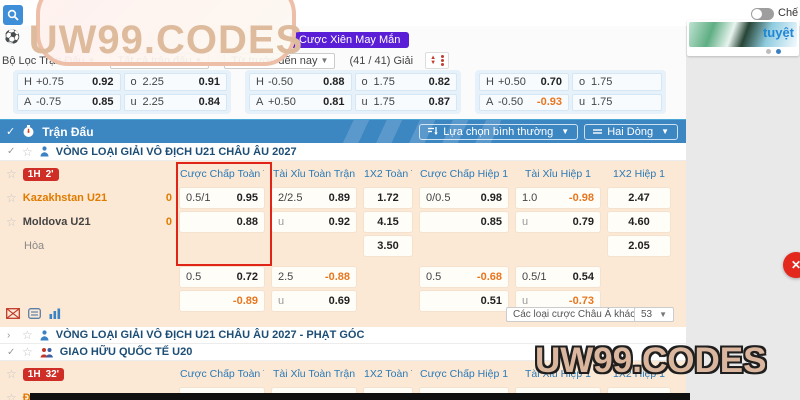  I want to click on odds-cell: 0.5 0.72, so click(222, 276).